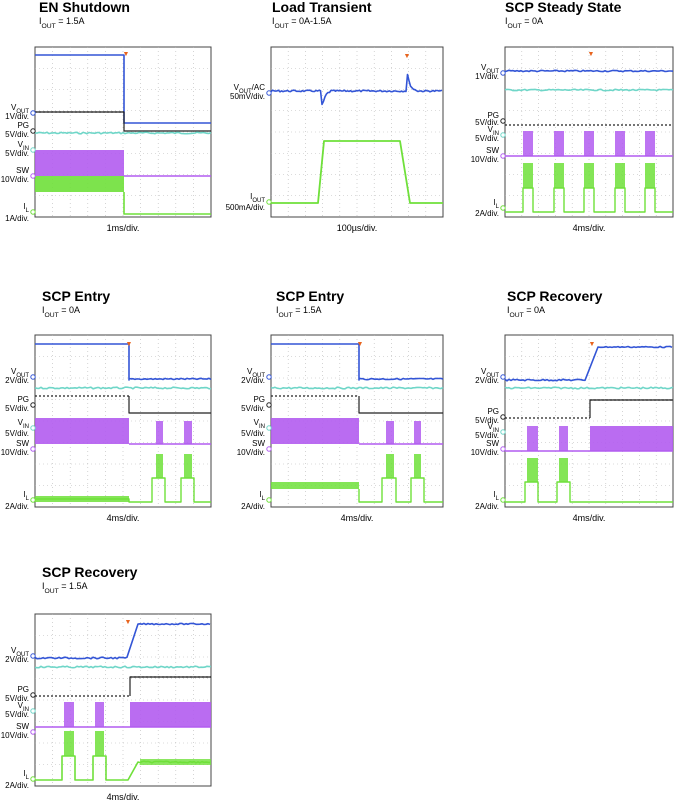  I want to click on pg-trace, so click(400, 405).